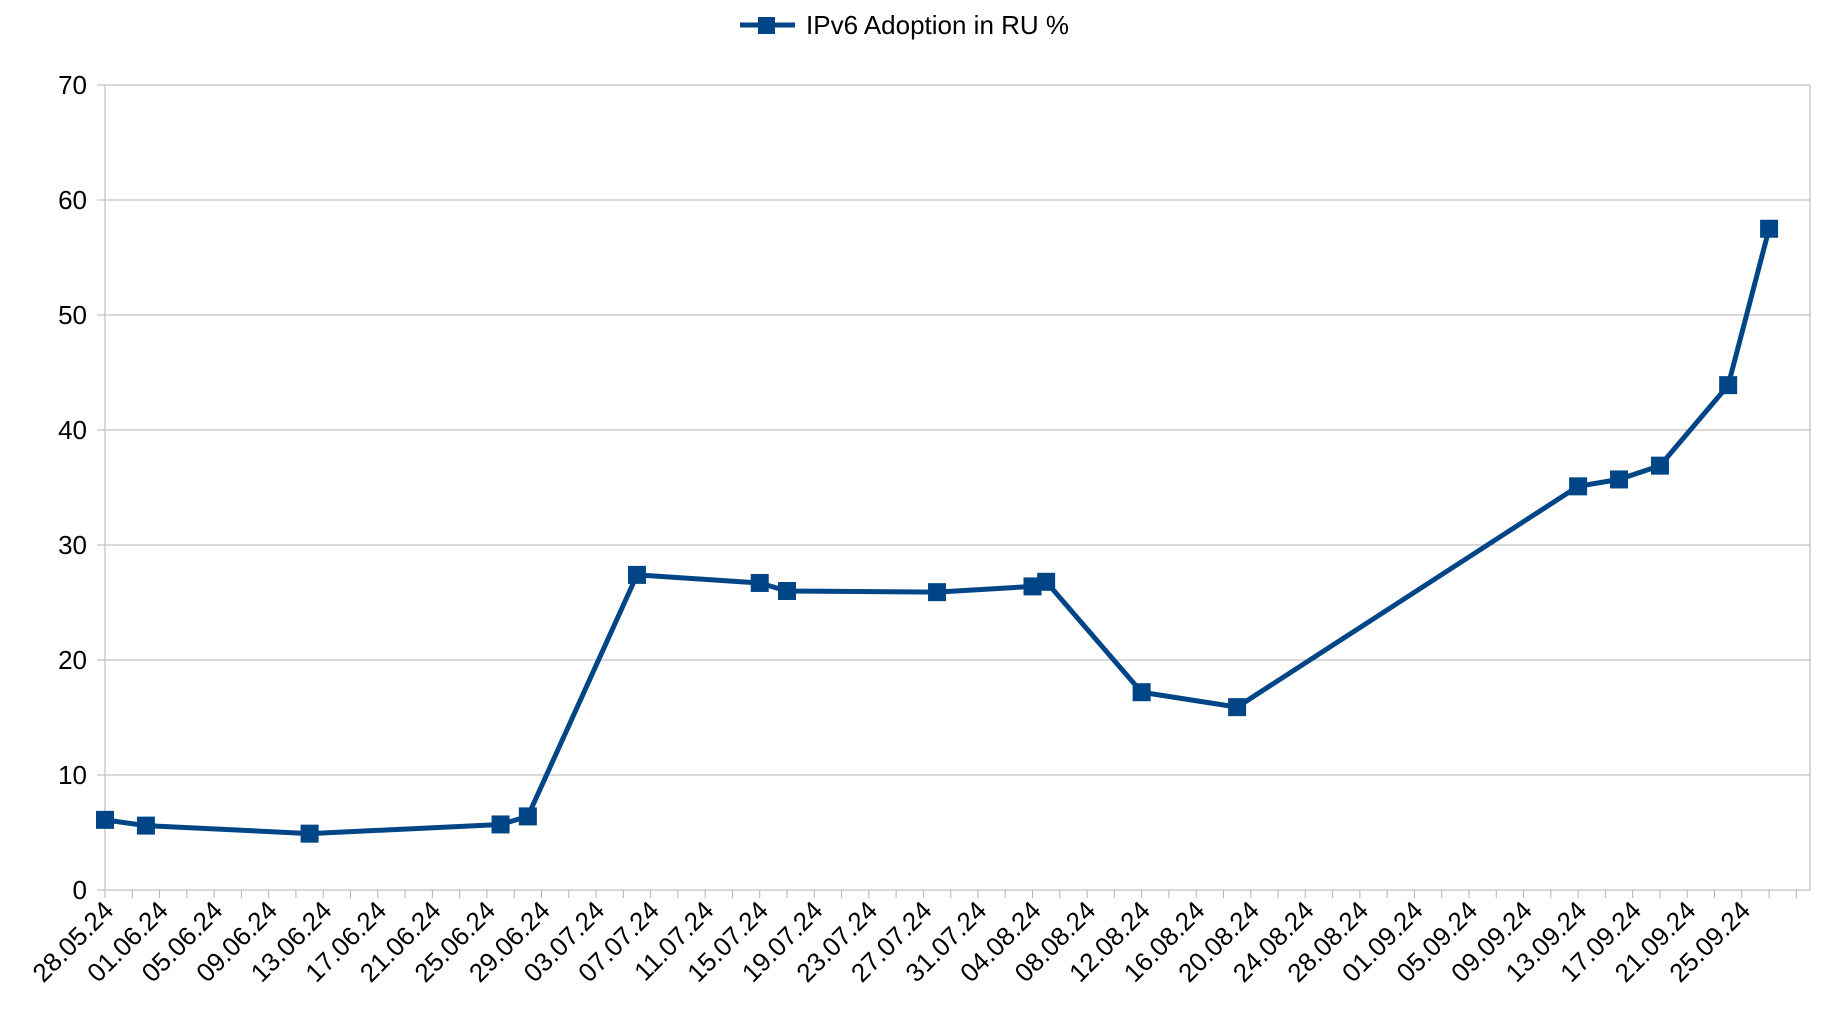  What do you see at coordinates (72, 775) in the screenshot?
I see `y-tick-label: 10` at bounding box center [72, 775].